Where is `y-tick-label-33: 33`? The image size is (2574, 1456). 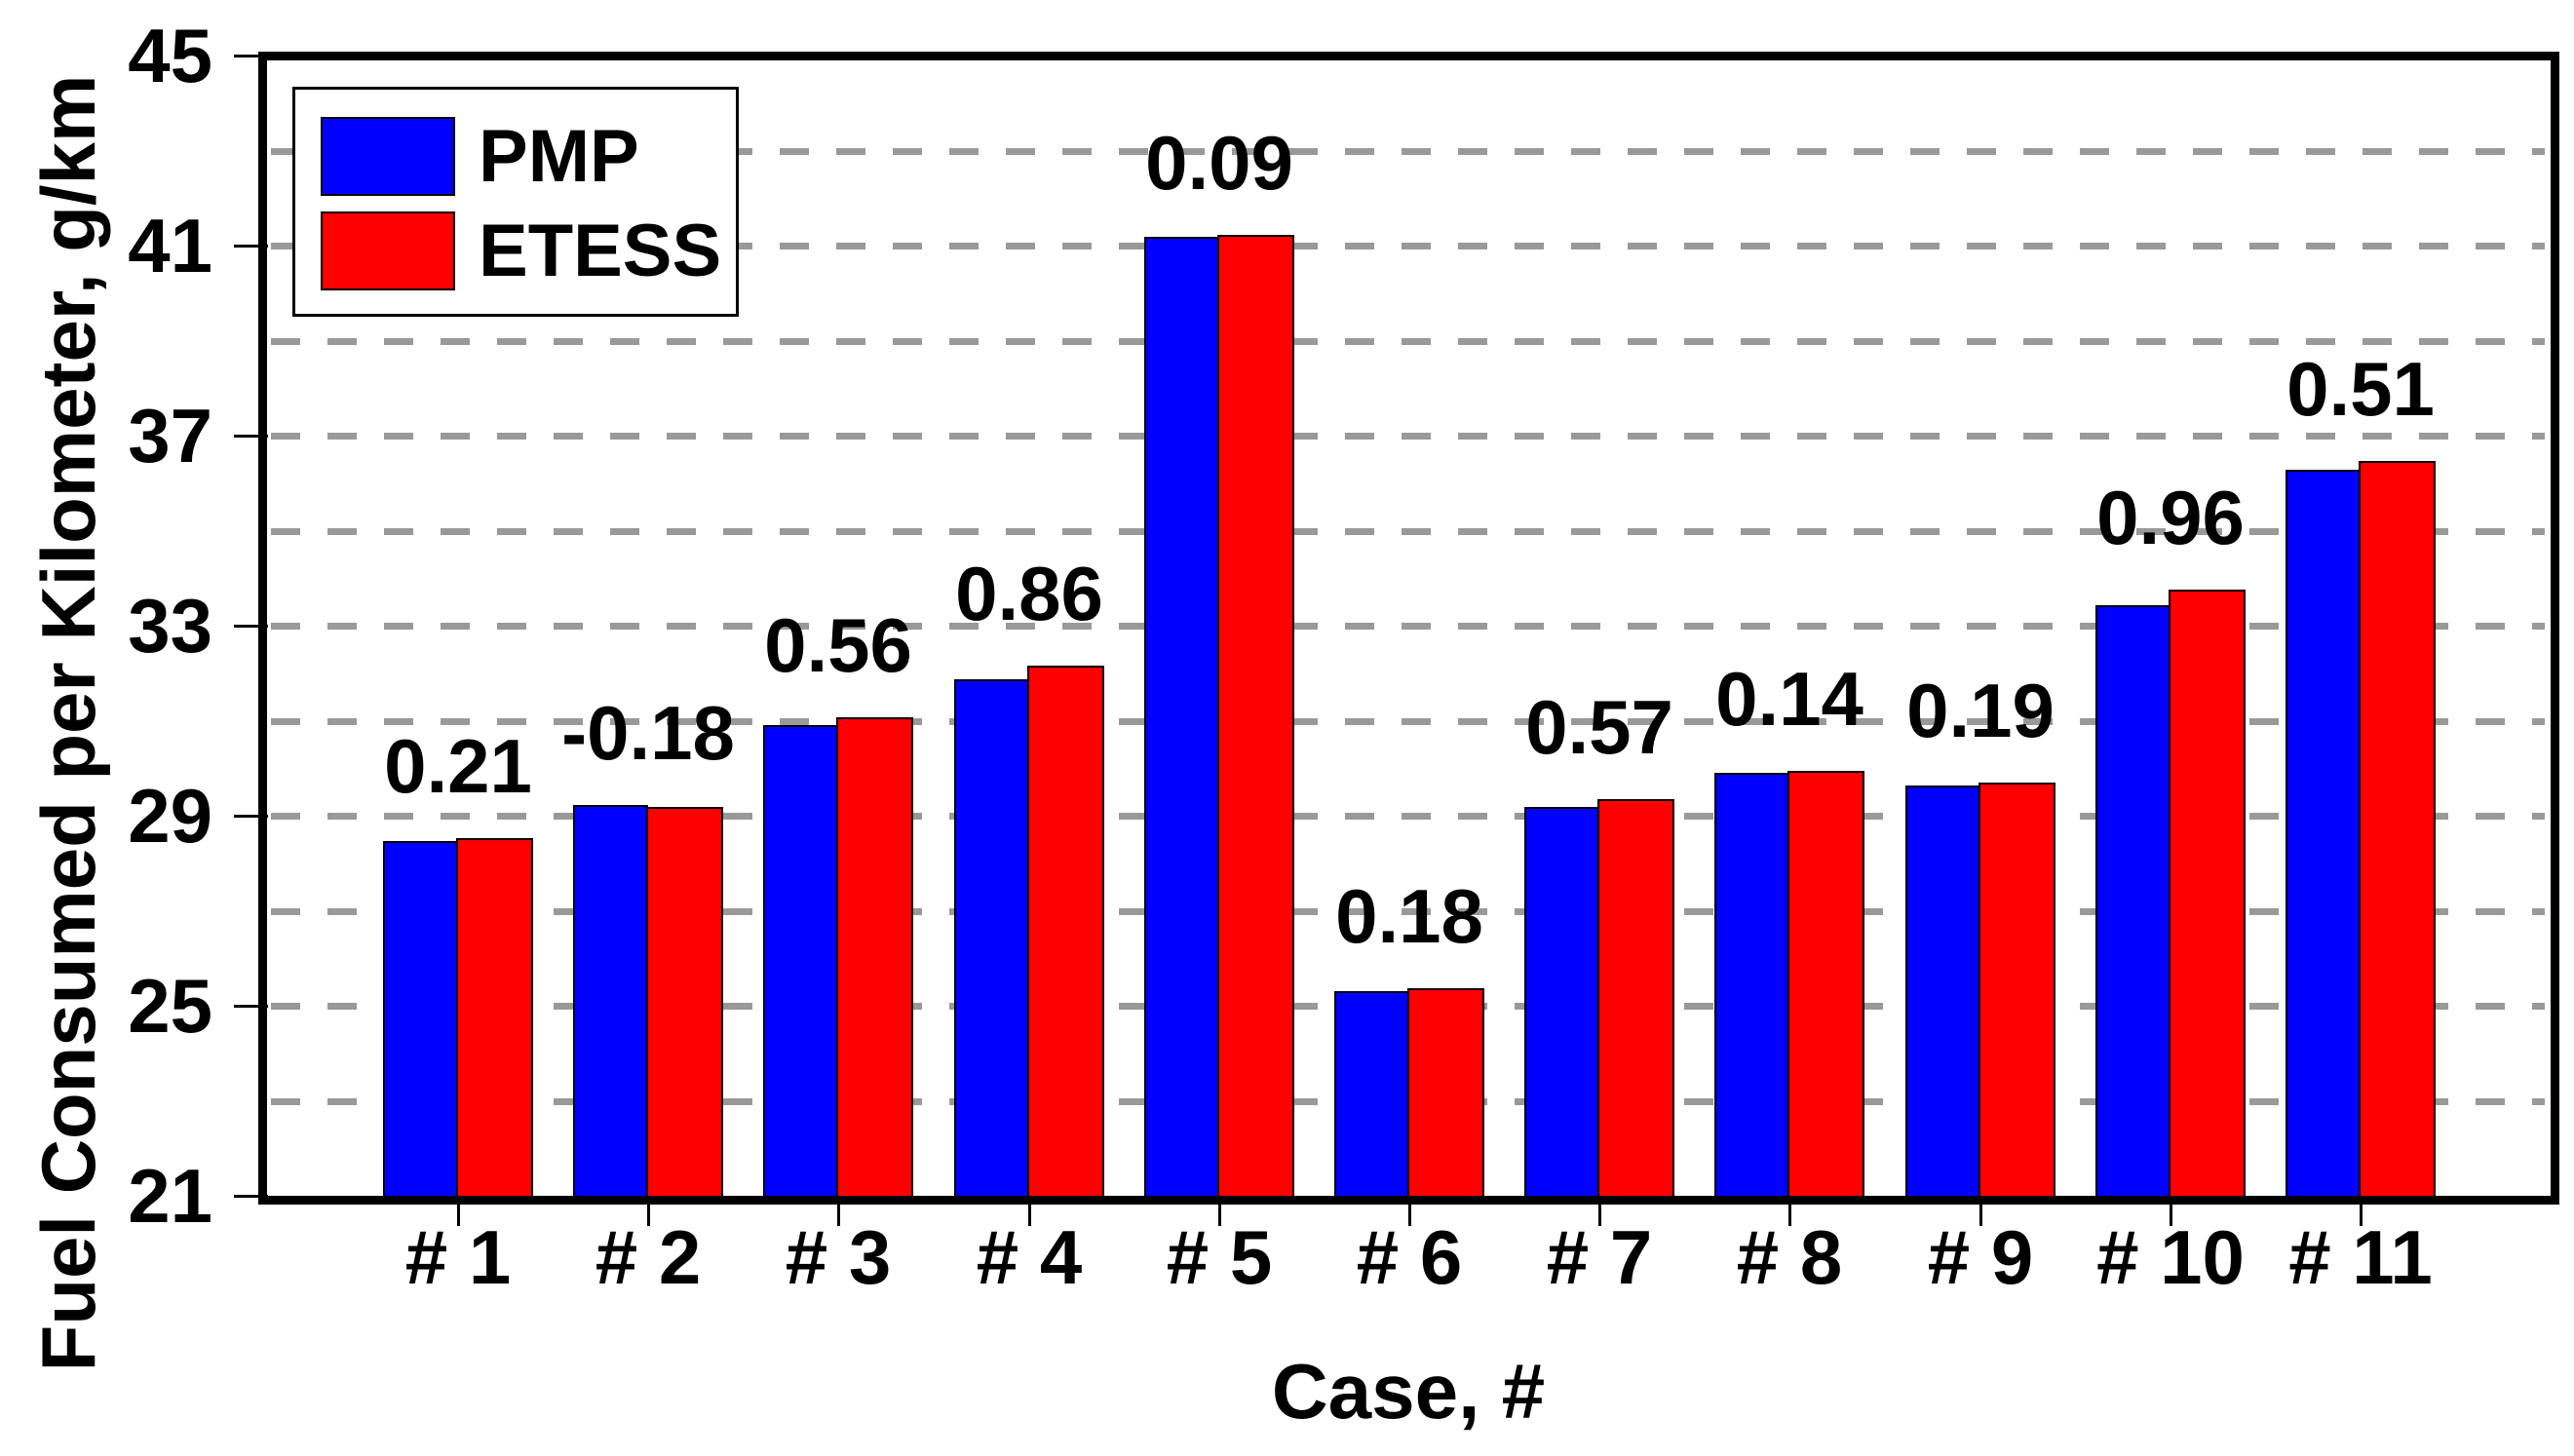
y-tick-label-33: 33 is located at coordinates (170, 626).